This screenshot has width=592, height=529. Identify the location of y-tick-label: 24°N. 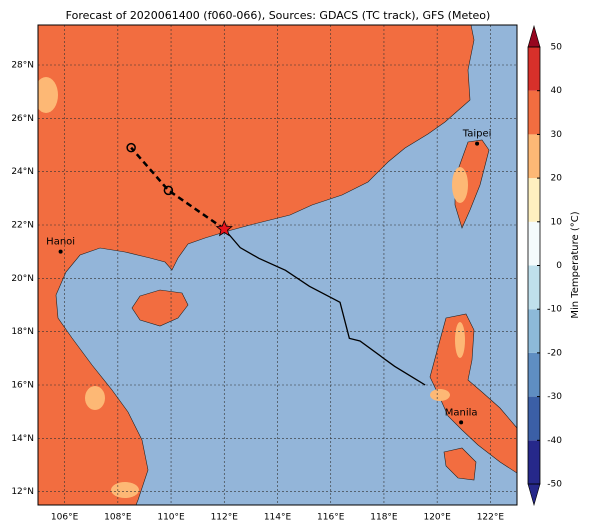
(22, 172).